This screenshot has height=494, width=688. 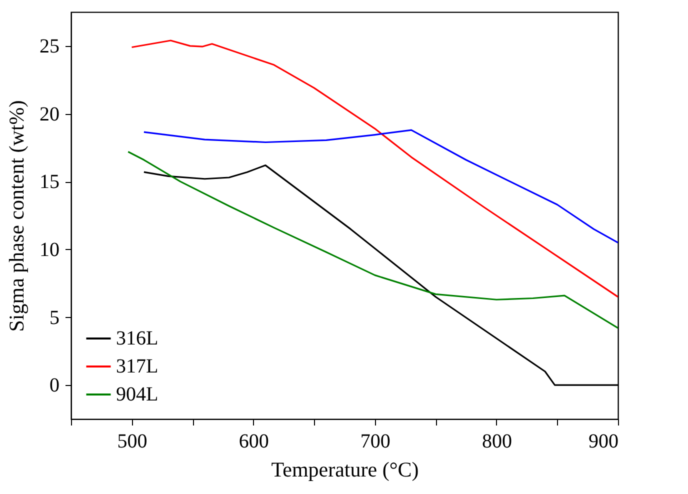 I want to click on y-tick-label: 10, so click(x=50, y=249).